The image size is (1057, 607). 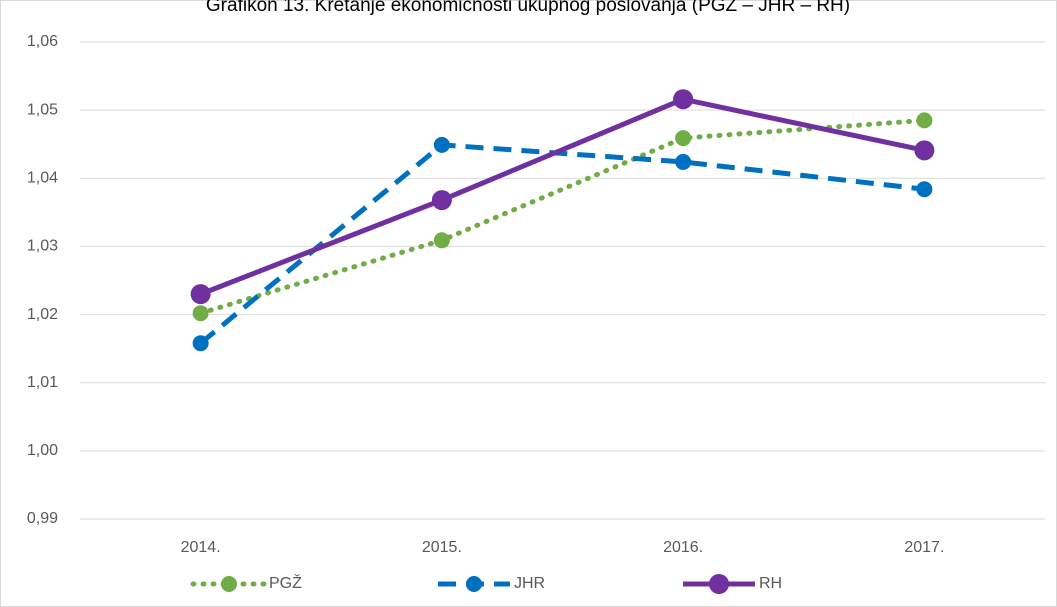 I want to click on x-tick-label: 2014., so click(x=201, y=547).